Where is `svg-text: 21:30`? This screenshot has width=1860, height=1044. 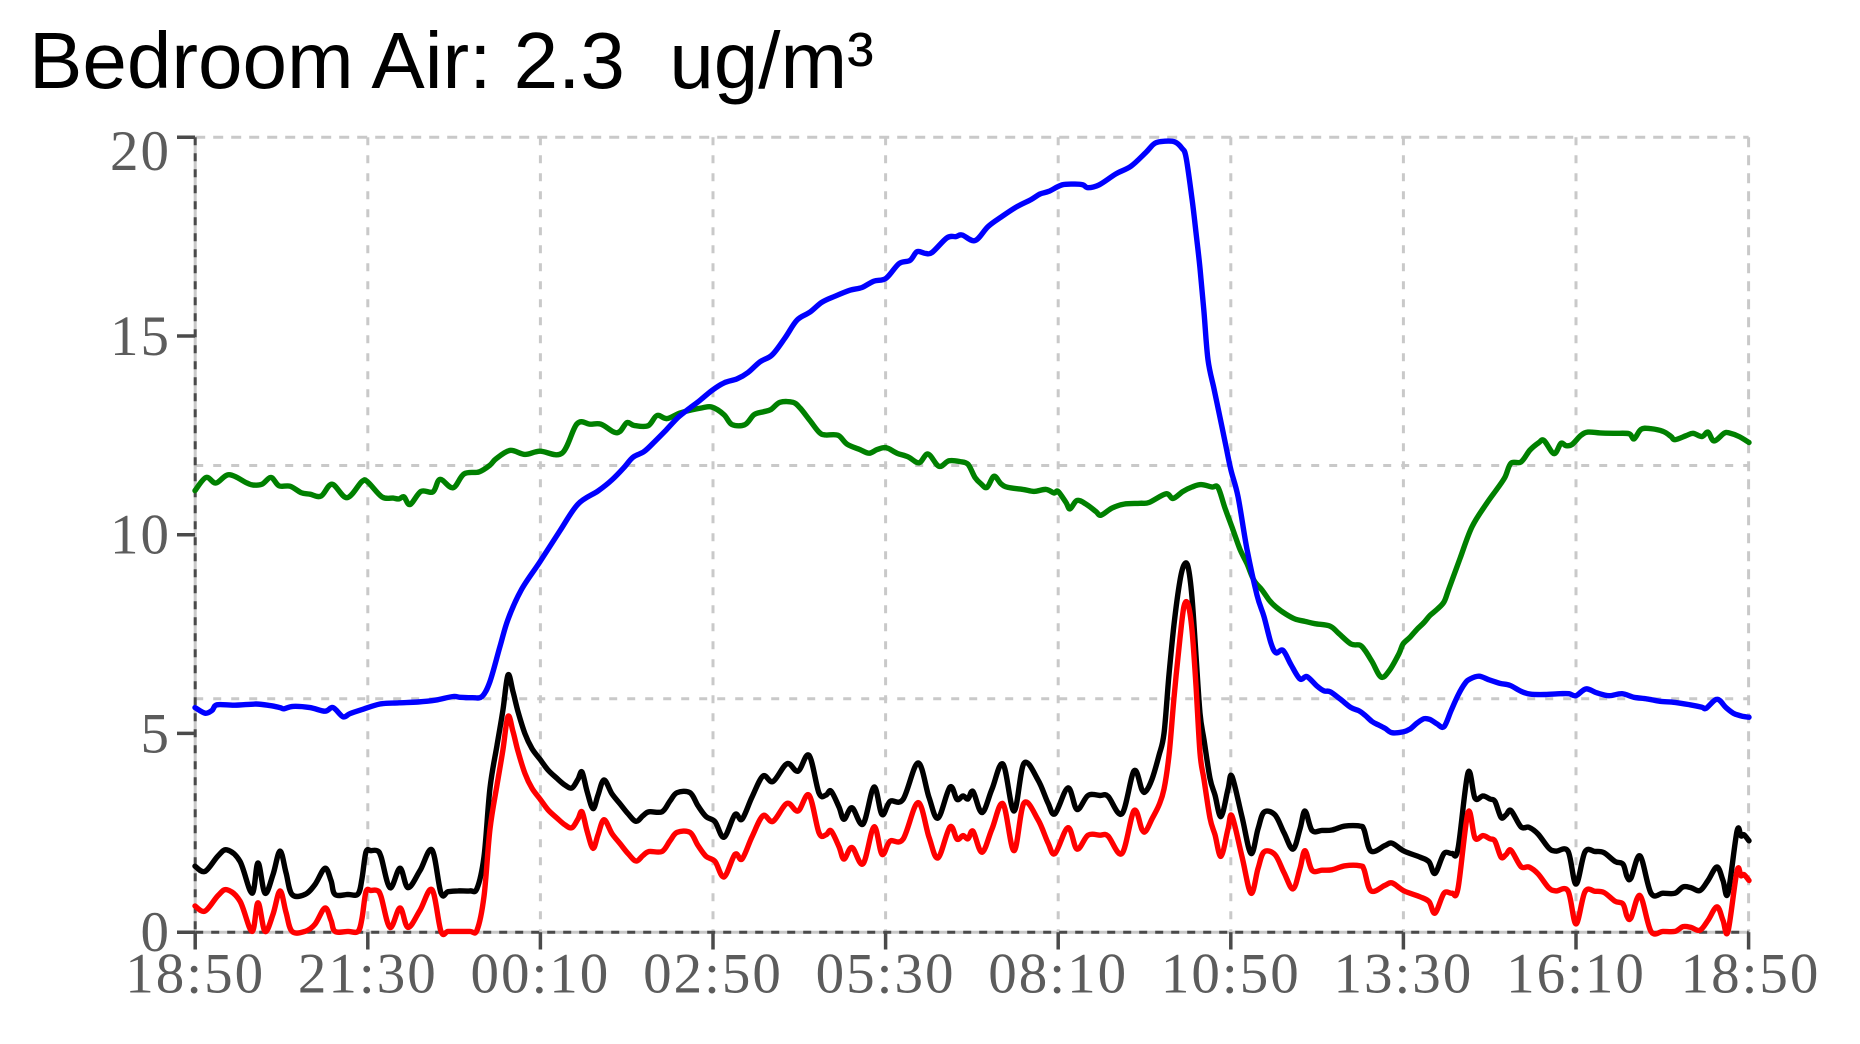
svg-text: 21:30 is located at coordinates (368, 974).